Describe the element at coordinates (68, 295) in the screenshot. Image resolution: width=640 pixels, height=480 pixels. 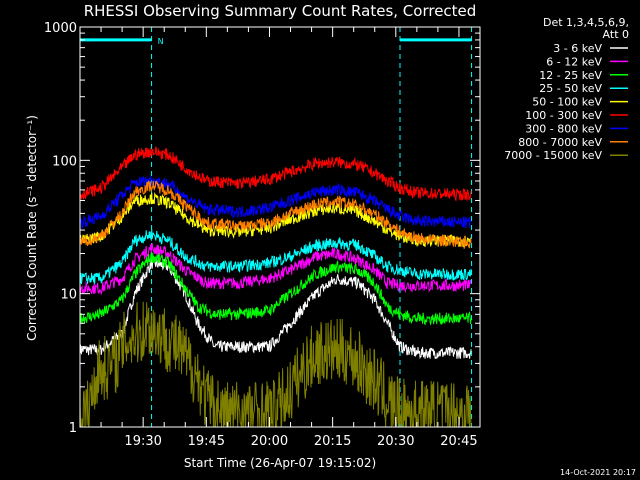
I see `y-tick-label: 10` at that location.